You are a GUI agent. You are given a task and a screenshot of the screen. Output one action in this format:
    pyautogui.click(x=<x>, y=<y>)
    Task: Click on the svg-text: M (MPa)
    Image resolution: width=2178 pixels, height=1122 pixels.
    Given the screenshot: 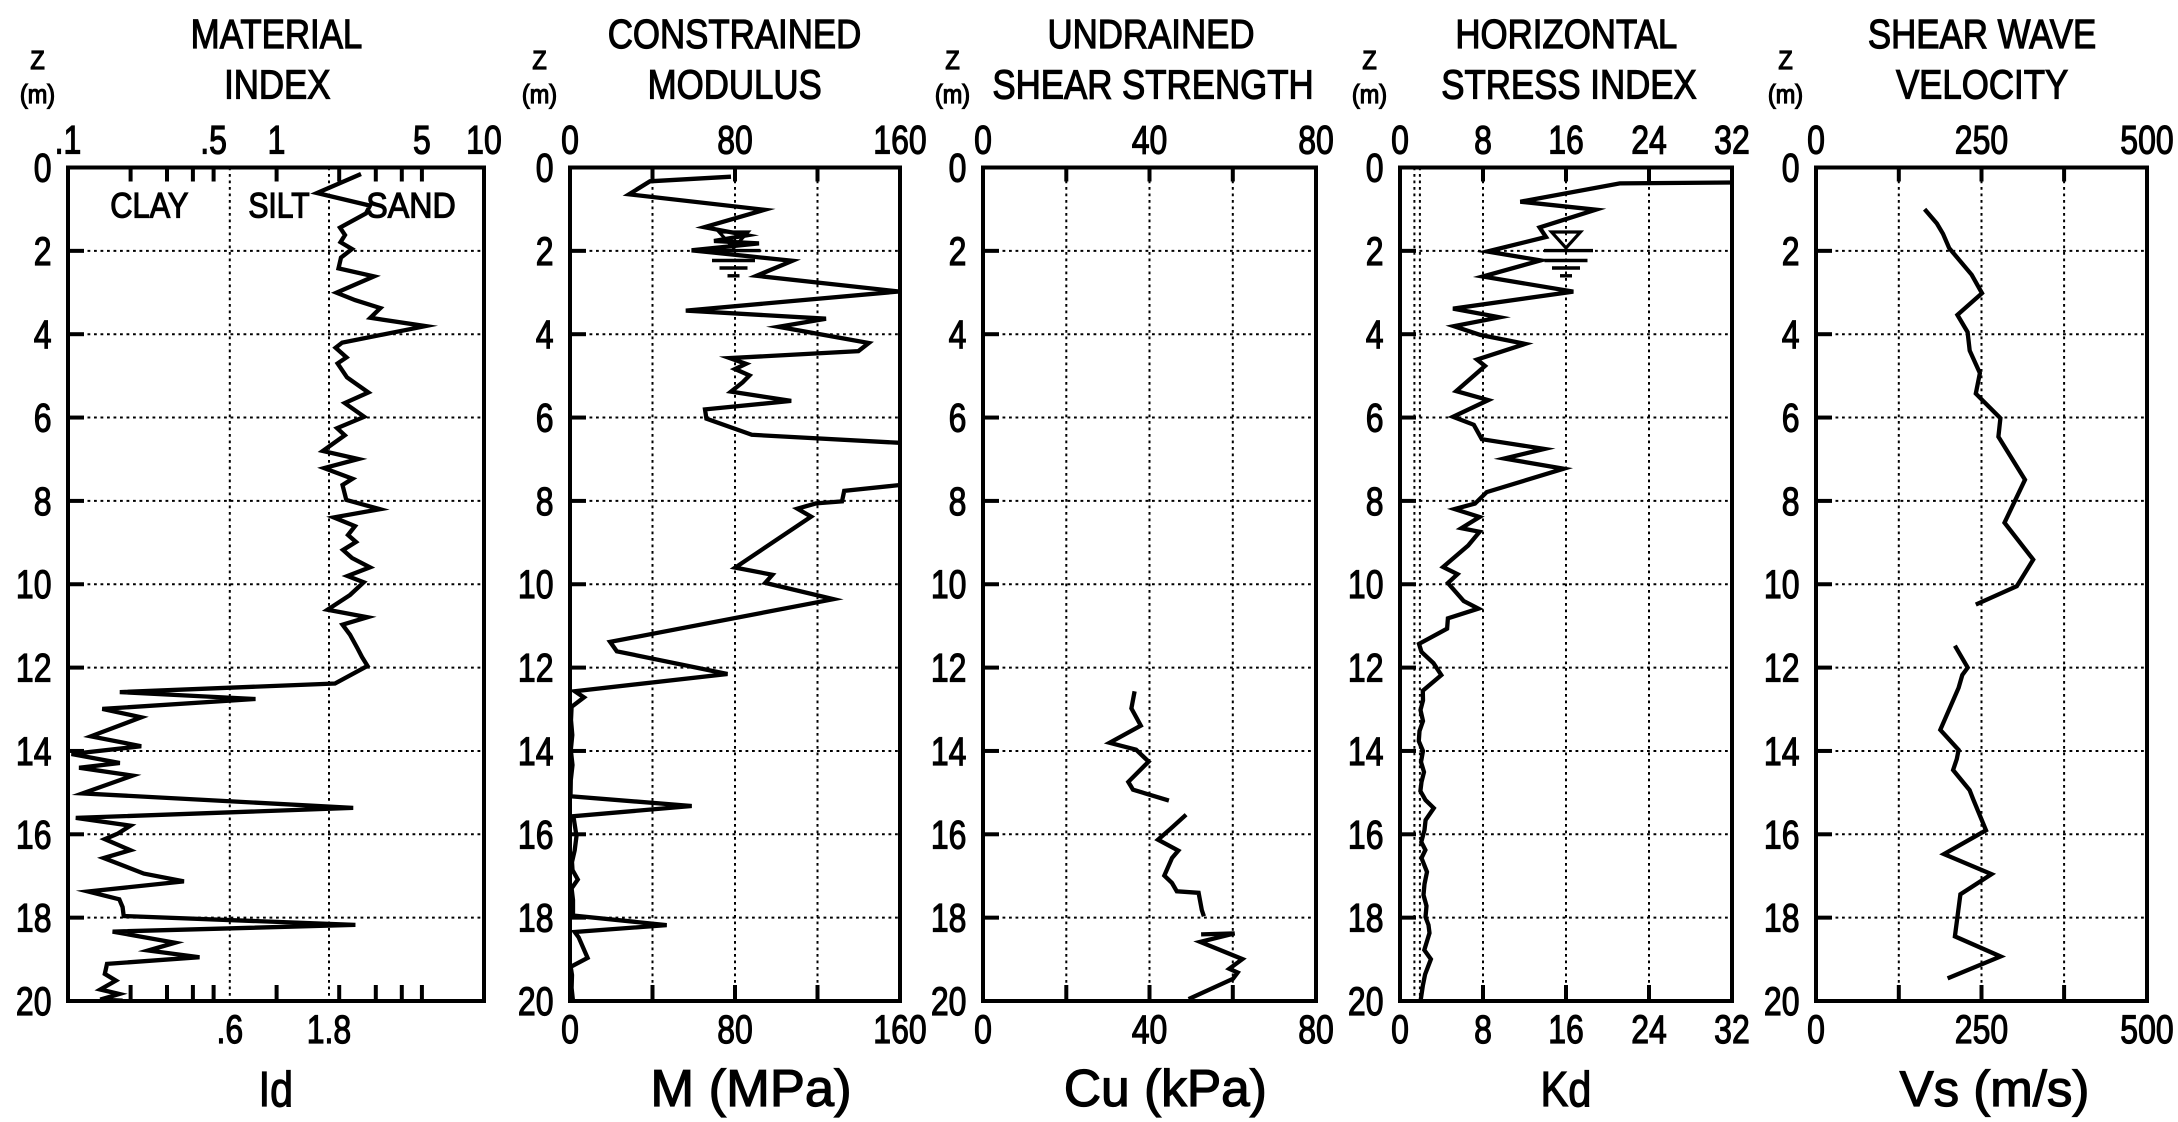 What is the action you would take?
    pyautogui.click(x=750, y=1089)
    